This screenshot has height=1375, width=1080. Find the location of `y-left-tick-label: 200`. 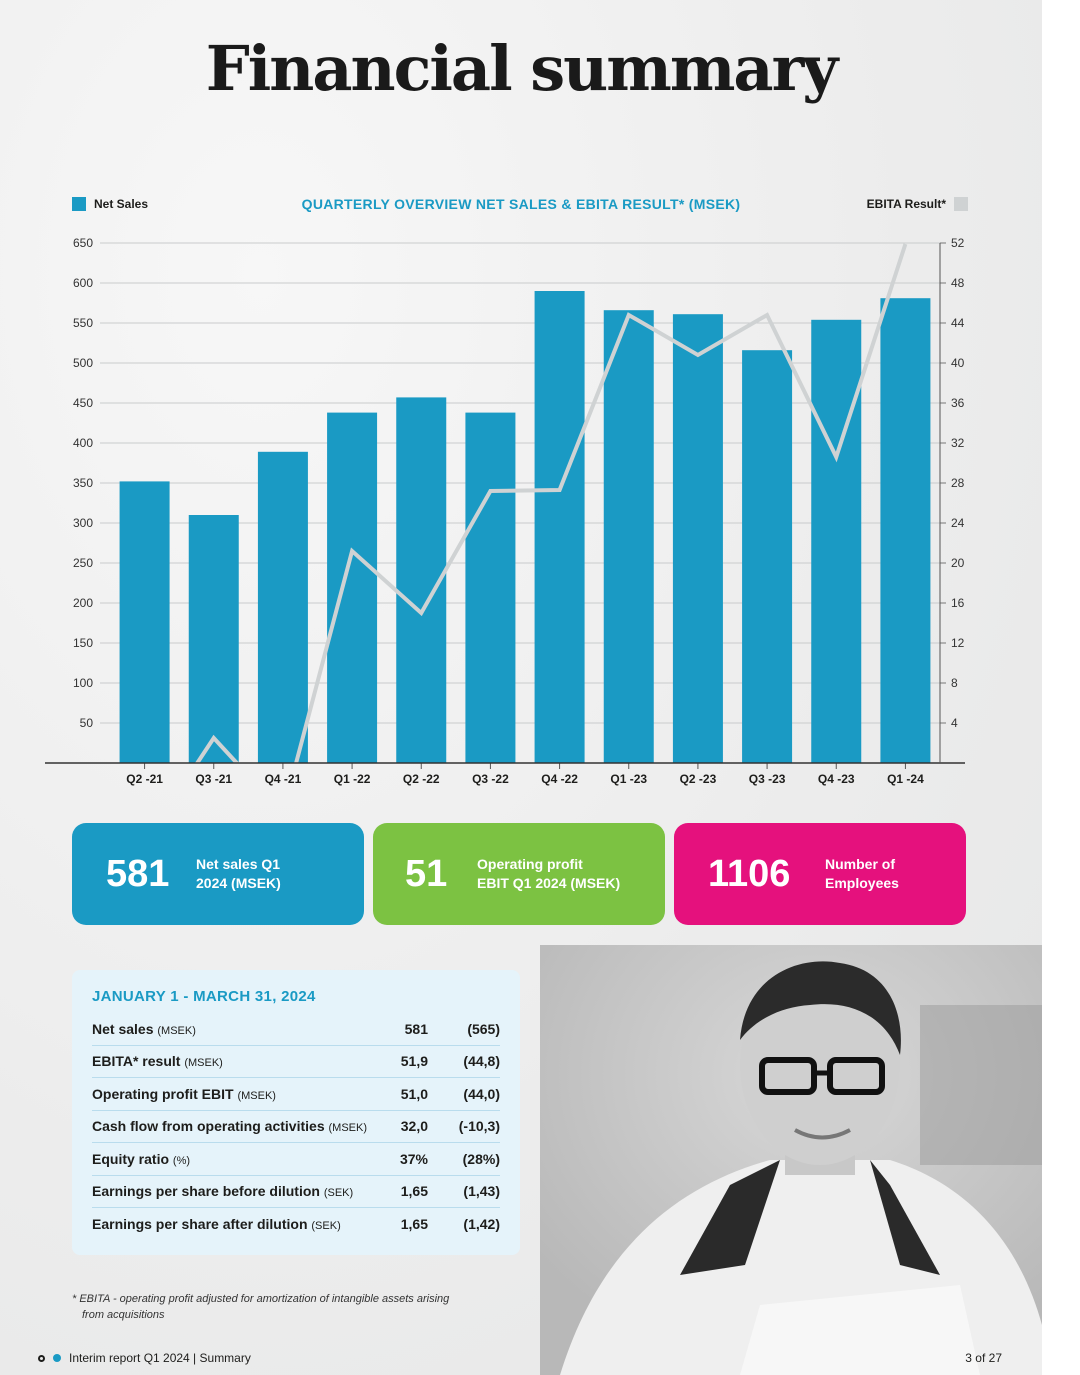

y-left-tick-label: 200 is located at coordinates (83, 603).